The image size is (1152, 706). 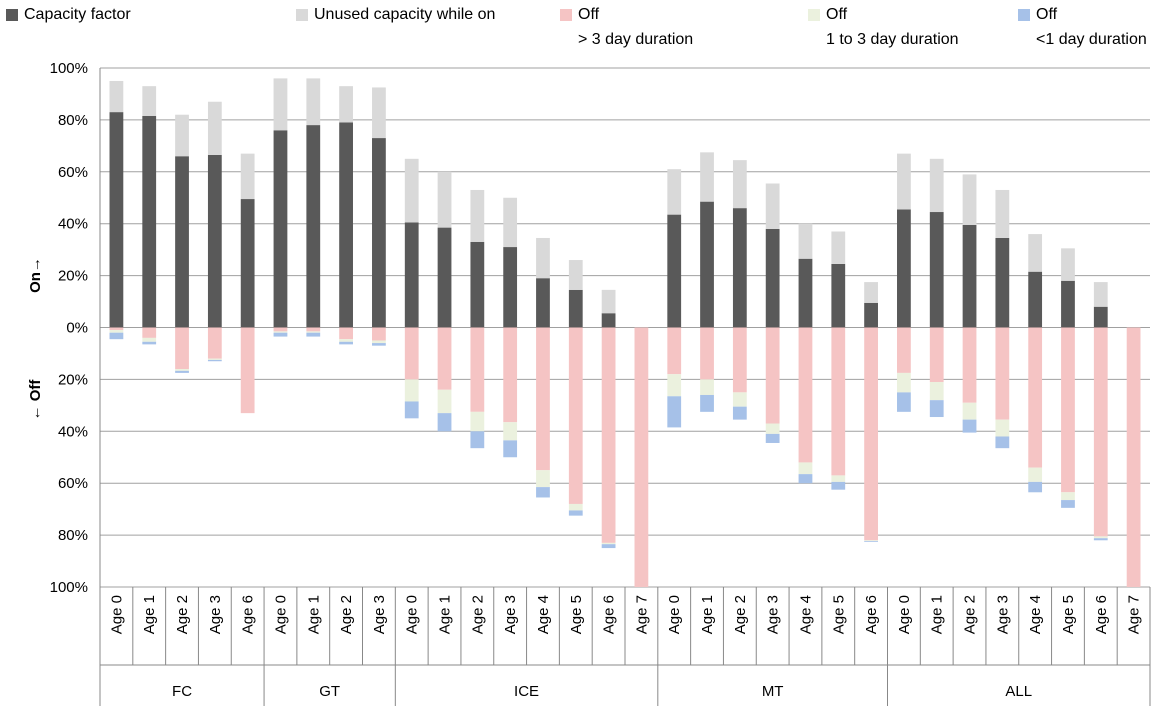 What do you see at coordinates (1018, 691) in the screenshot?
I see `group-label: ALL` at bounding box center [1018, 691].